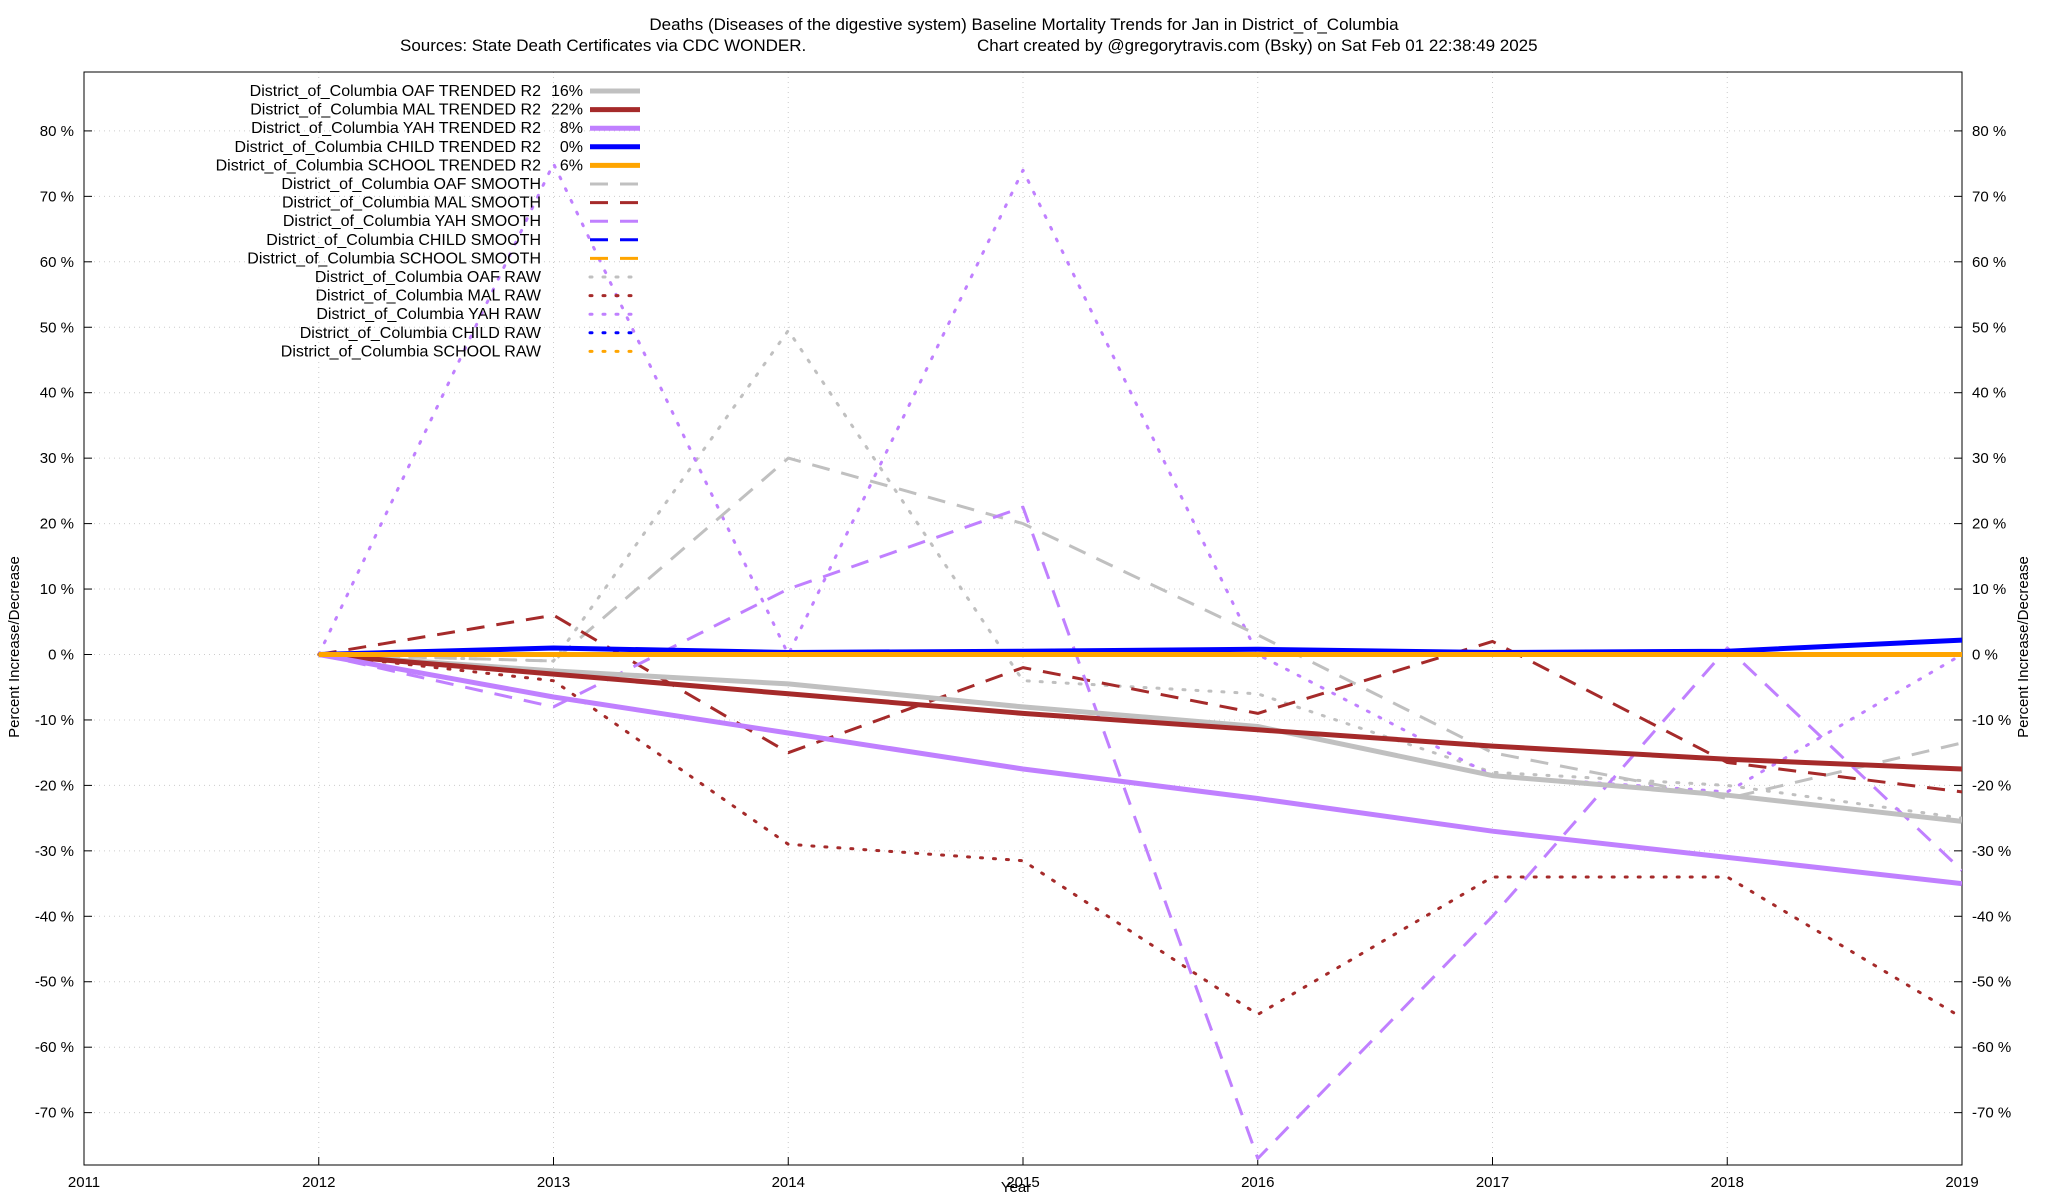 Image resolution: width=2048 pixels, height=1200 pixels. What do you see at coordinates (571, 165) in the screenshot?
I see `legend-r2-school-trended-r2: 6%` at bounding box center [571, 165].